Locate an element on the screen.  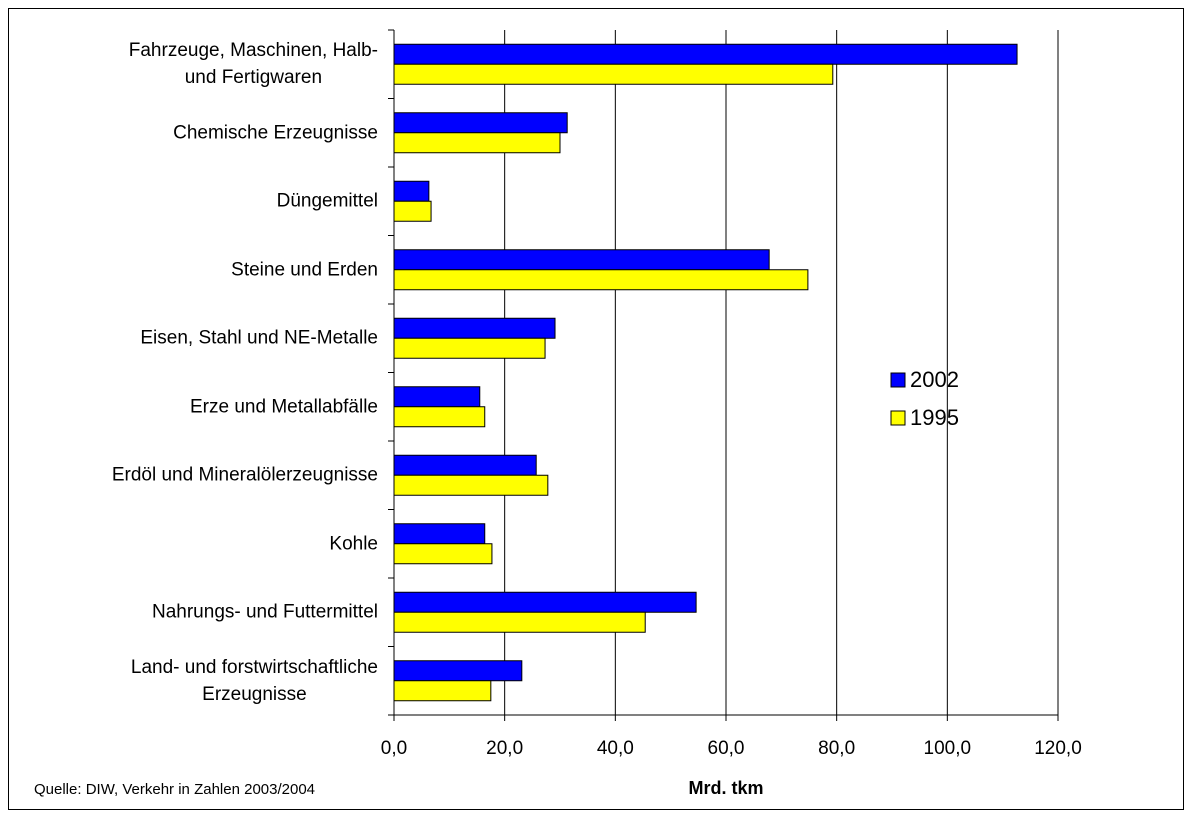
y-tick-label: Steine und Erden is located at coordinates (304, 270).